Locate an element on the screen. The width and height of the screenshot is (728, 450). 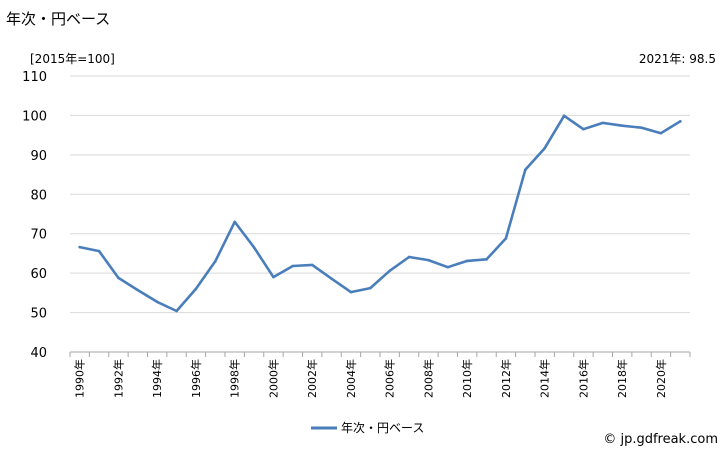
y-tick-label: 100 is located at coordinates (34, 116).